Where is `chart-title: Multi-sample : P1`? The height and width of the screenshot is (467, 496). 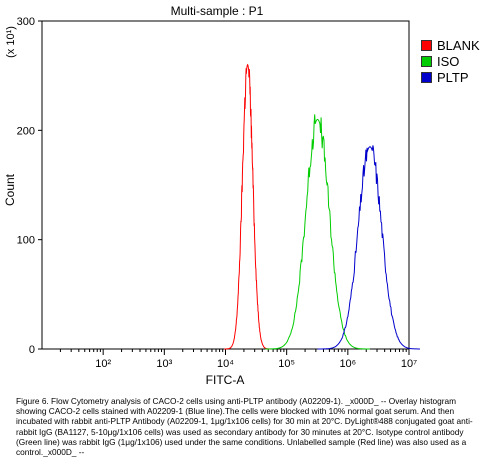
chart-title: Multi-sample : P1 is located at coordinates (217, 11).